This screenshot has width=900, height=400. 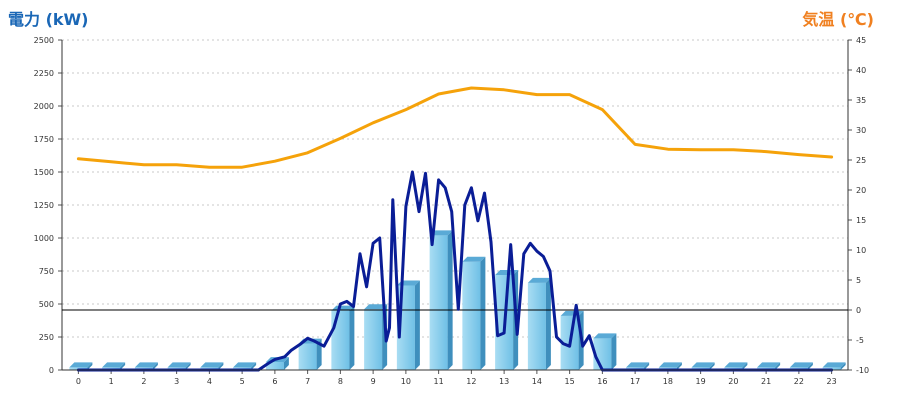 I want to click on y-right-tick-label: -5, so click(x=860, y=340).